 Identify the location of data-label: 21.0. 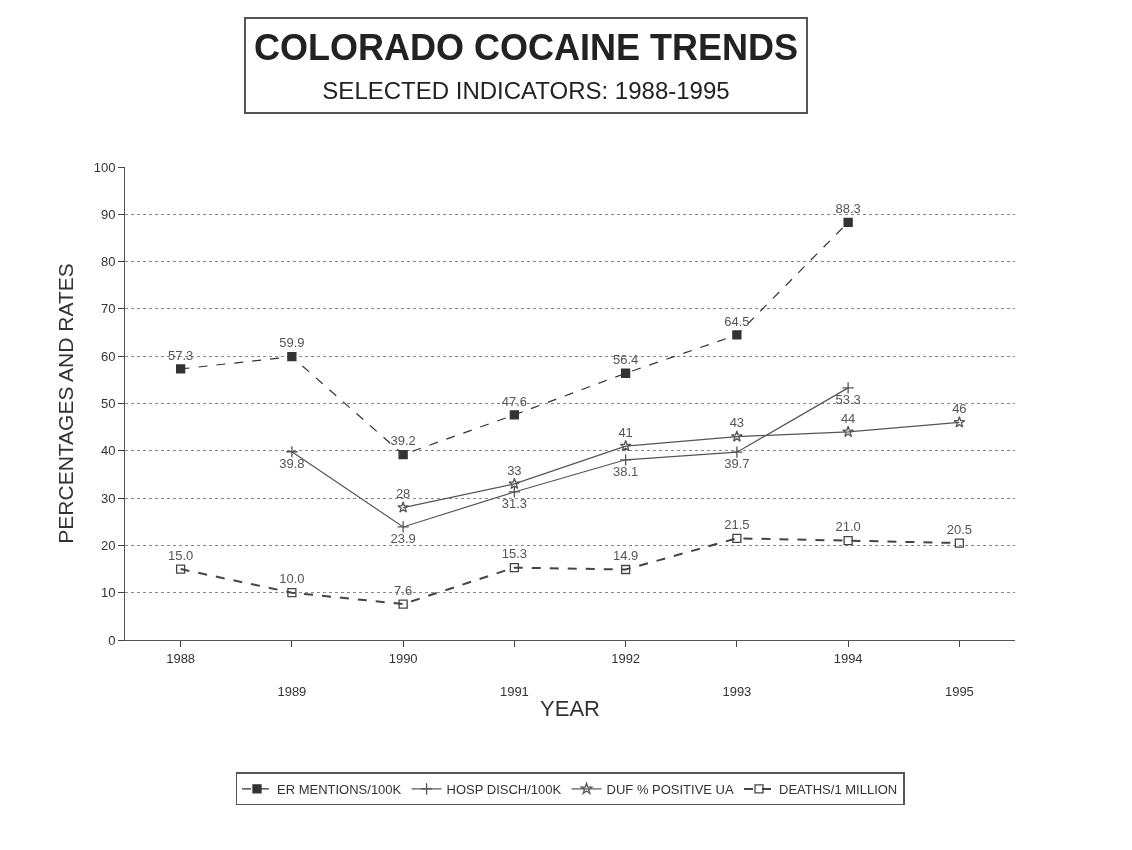
(848, 527).